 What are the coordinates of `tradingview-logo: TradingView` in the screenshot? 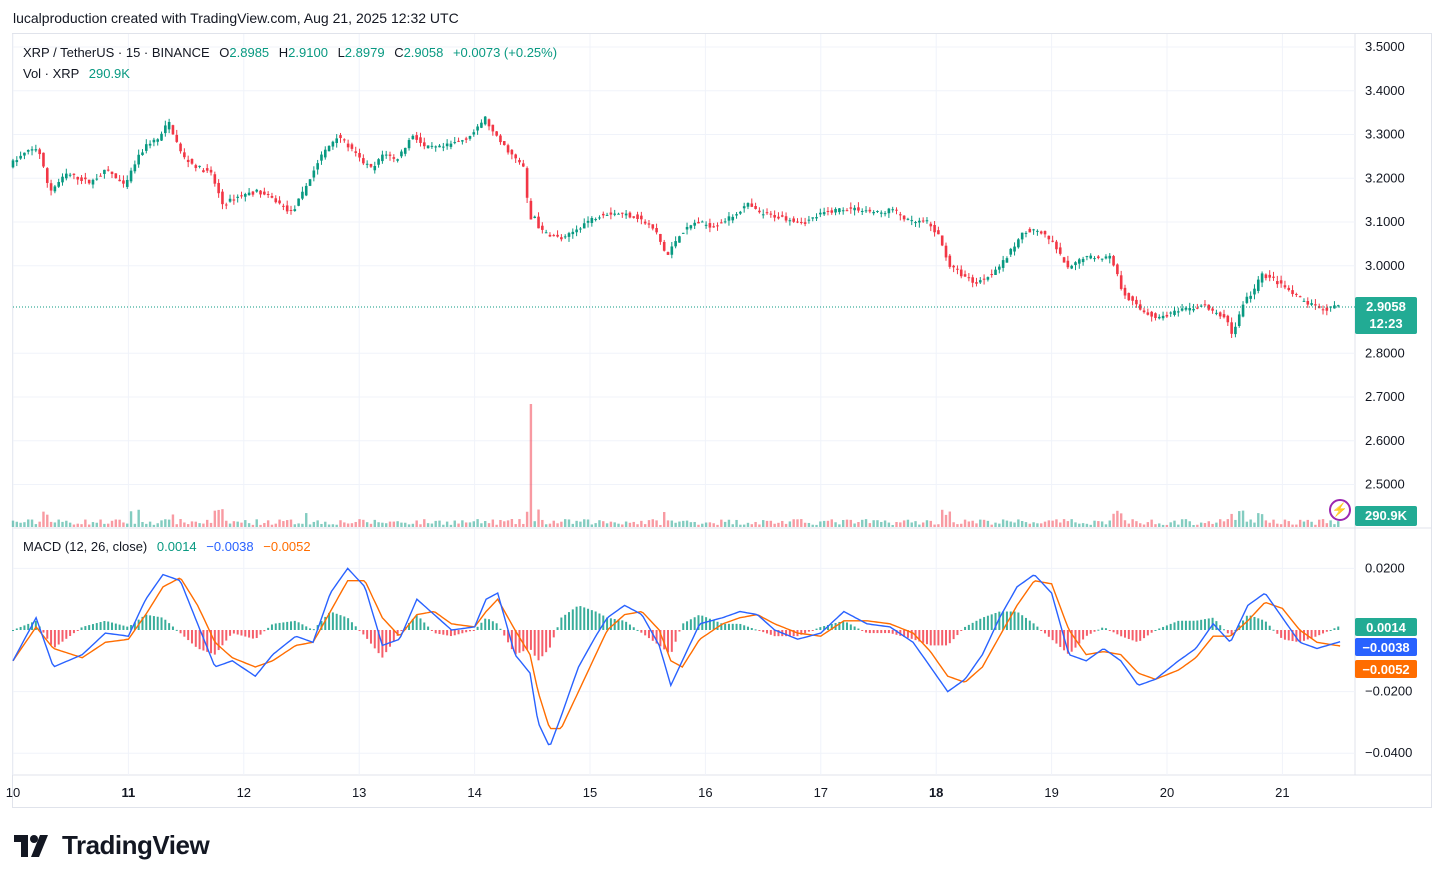 It's located at (112, 845).